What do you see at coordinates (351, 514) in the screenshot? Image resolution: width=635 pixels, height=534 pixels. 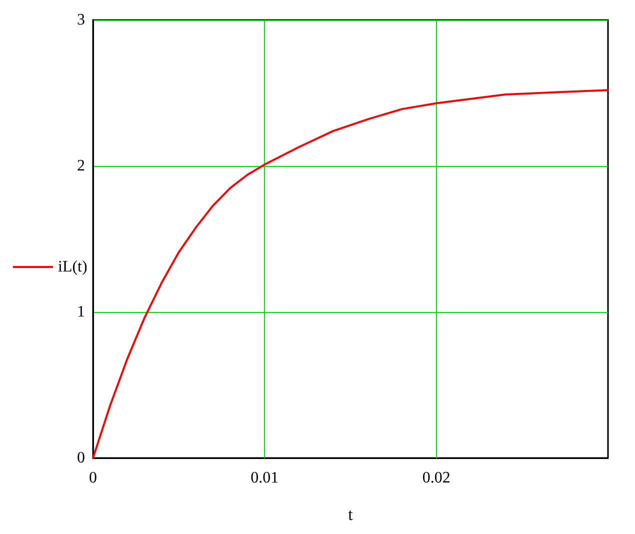 I see `x-axis-title: t` at bounding box center [351, 514].